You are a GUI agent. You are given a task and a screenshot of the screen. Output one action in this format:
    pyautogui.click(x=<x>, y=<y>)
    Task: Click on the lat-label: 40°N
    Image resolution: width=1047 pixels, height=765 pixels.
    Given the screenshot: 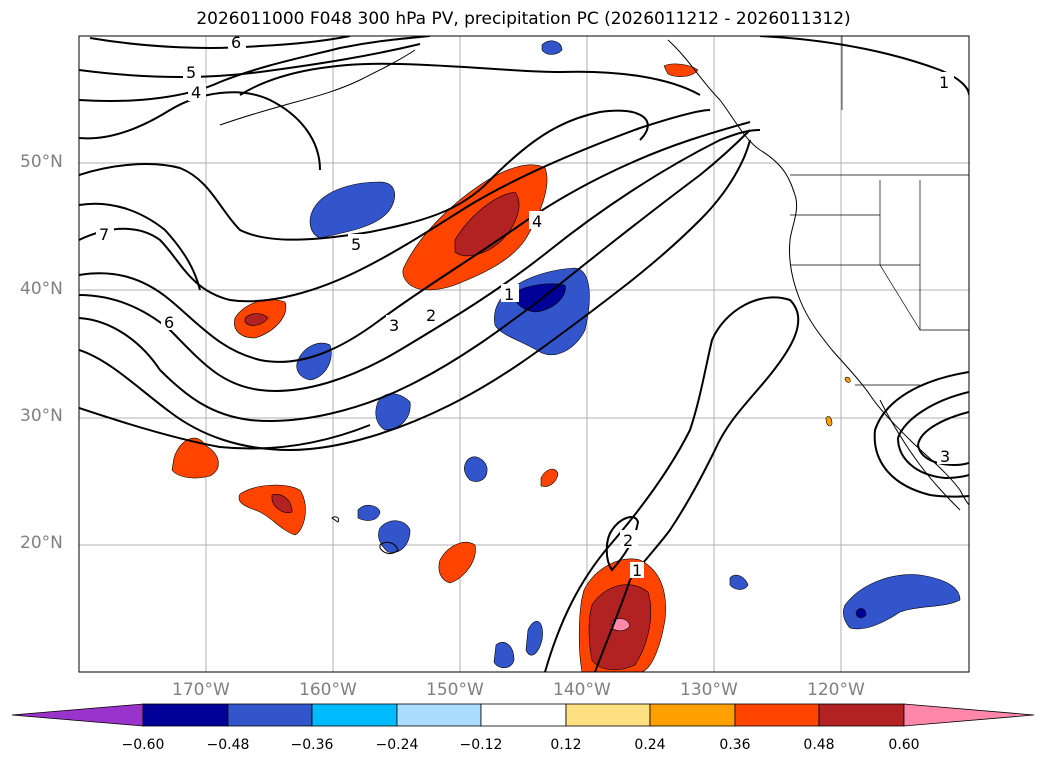 What is the action you would take?
    pyautogui.click(x=41, y=289)
    